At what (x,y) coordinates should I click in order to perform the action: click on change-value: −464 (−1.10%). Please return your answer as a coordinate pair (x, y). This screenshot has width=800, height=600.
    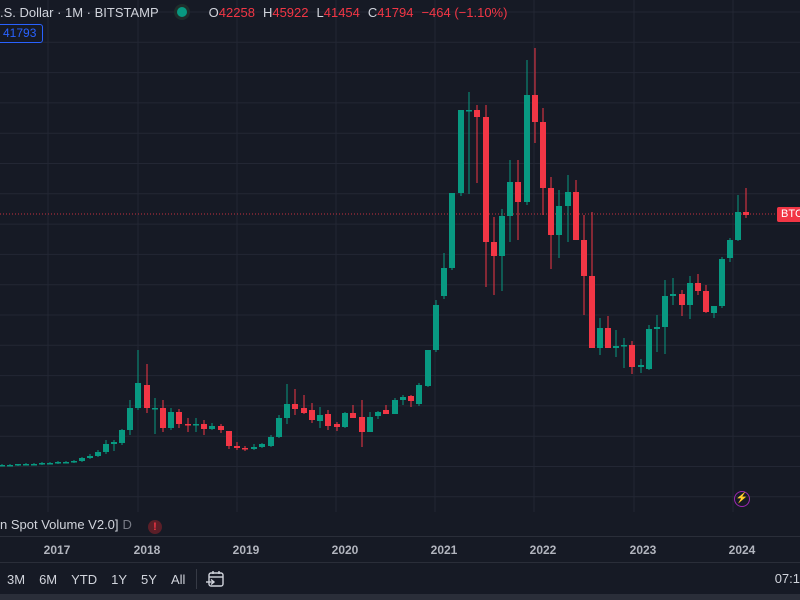
    Looking at the image, I should click on (464, 12).